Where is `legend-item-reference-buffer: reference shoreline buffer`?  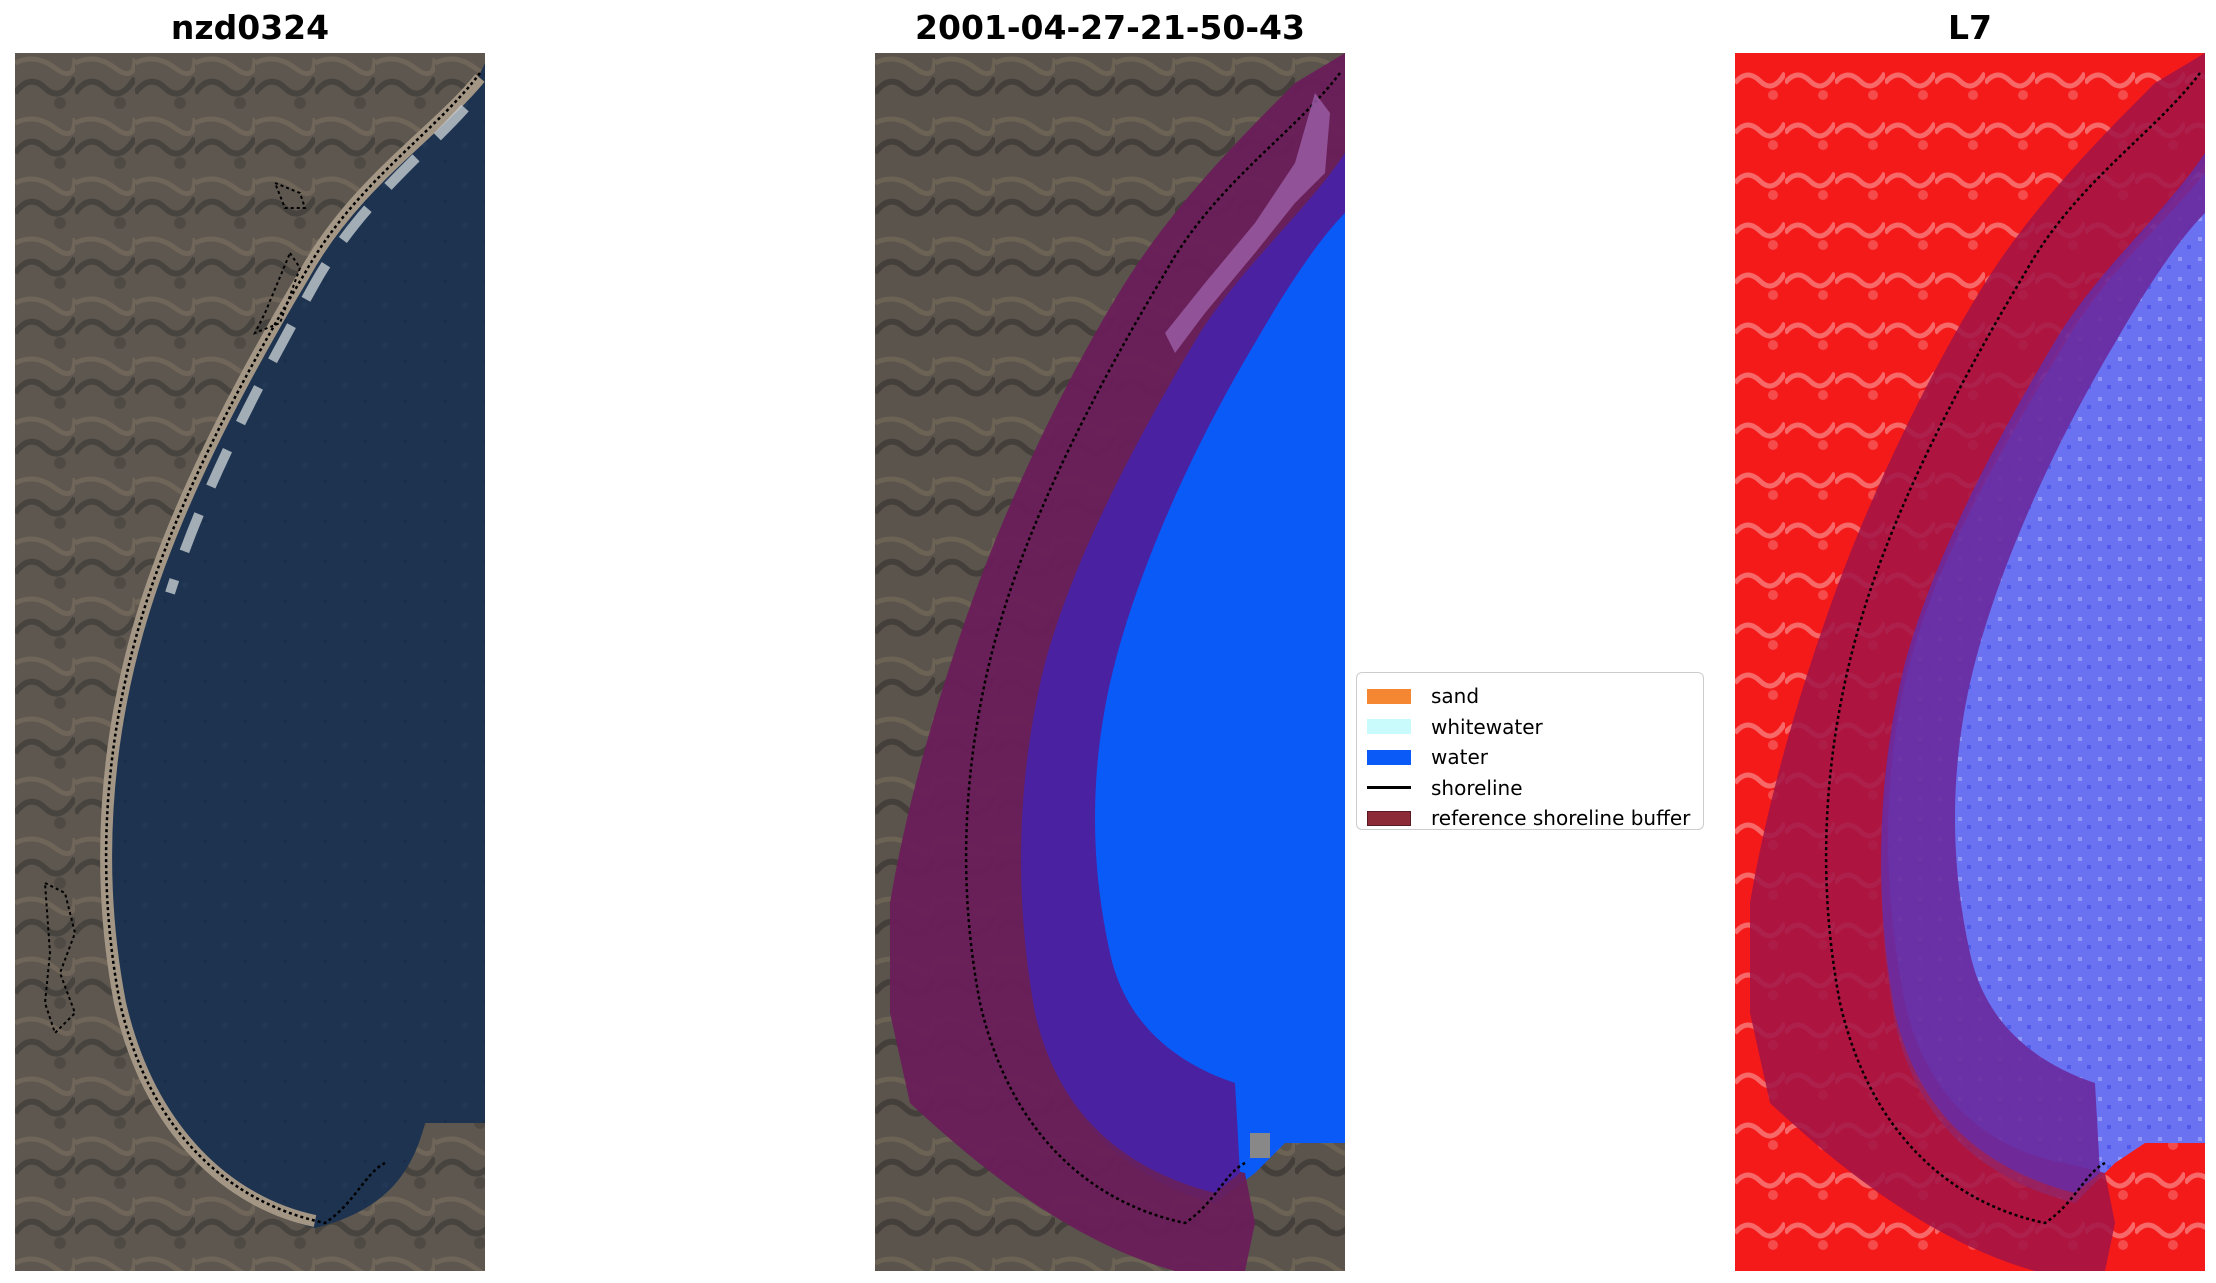
legend-item-reference-buffer: reference shoreline buffer is located at coordinates (1530, 818).